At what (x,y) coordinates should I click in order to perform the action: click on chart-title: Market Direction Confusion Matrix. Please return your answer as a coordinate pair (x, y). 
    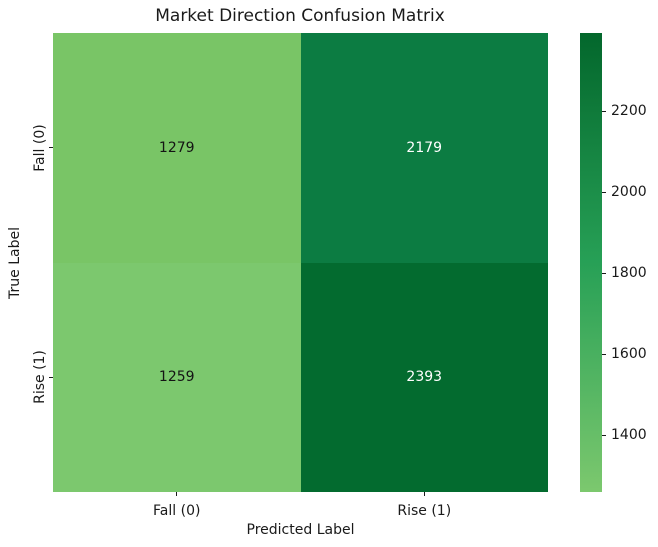
    Looking at the image, I should click on (300, 16).